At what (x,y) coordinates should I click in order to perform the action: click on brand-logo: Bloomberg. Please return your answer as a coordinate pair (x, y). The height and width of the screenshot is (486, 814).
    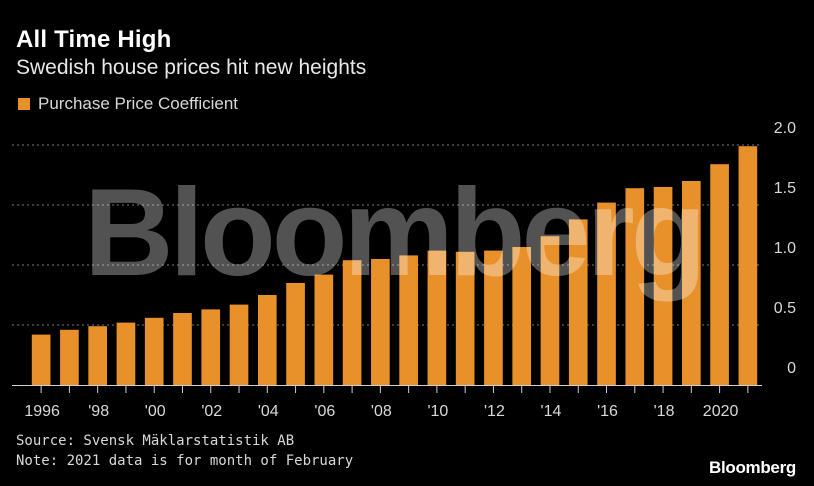
    Looking at the image, I should click on (752, 467).